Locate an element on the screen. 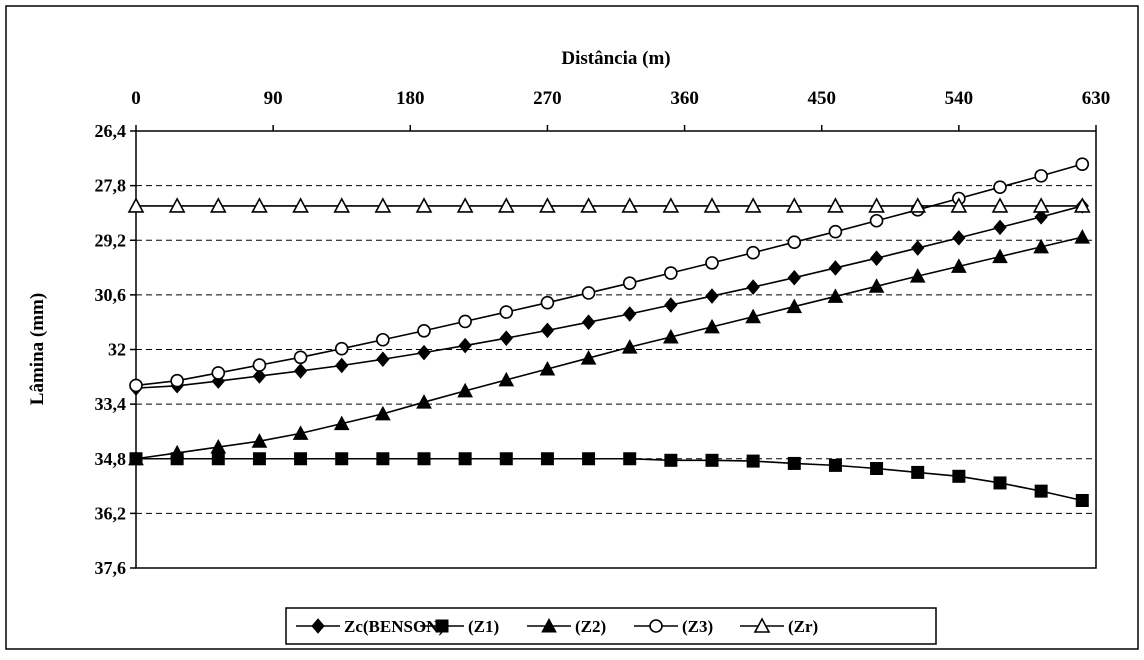 The width and height of the screenshot is (1144, 660). legend-label: (Z2) is located at coordinates (590, 626).